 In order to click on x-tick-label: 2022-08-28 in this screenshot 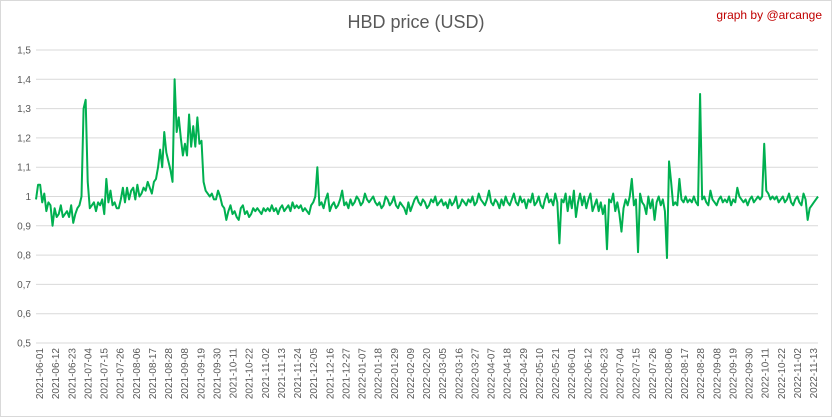, I will do `click(701, 374)`.